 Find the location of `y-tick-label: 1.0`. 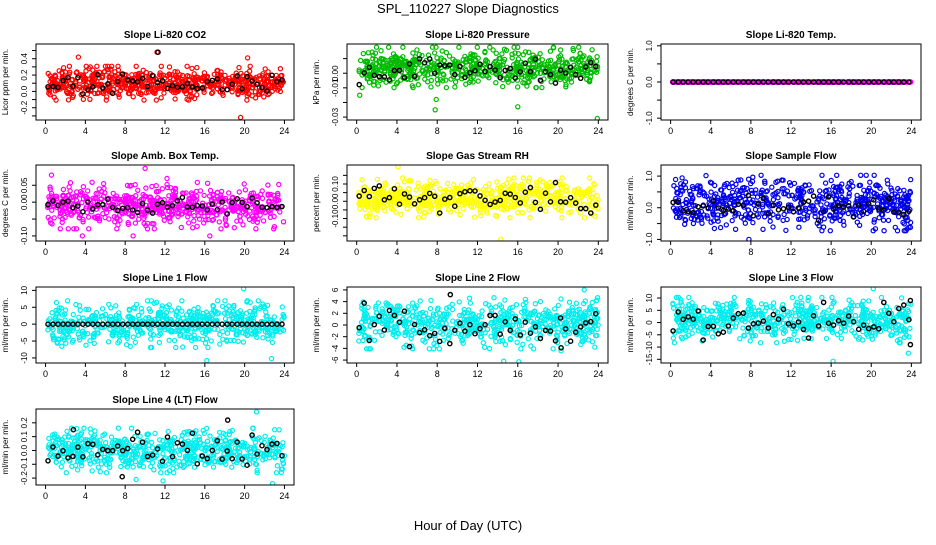

y-tick-label: 1.0 is located at coordinates (649, 46).